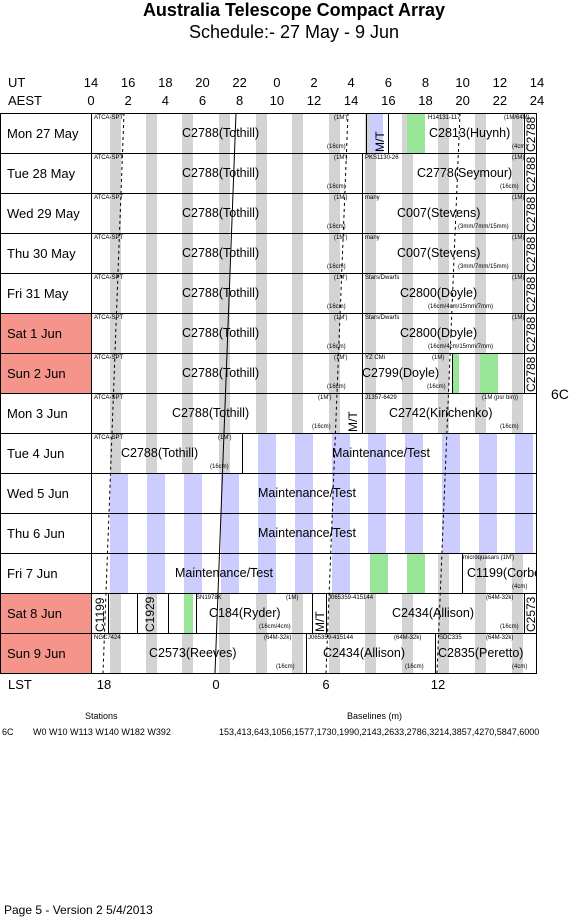  Describe the element at coordinates (221, 133) in the screenshot. I see `project-label: C2788(Tothill)` at that location.